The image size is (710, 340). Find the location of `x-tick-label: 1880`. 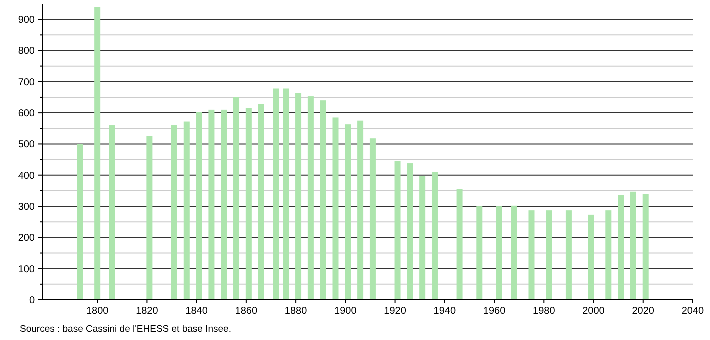

x-tick-label: 1880 is located at coordinates (296, 311).